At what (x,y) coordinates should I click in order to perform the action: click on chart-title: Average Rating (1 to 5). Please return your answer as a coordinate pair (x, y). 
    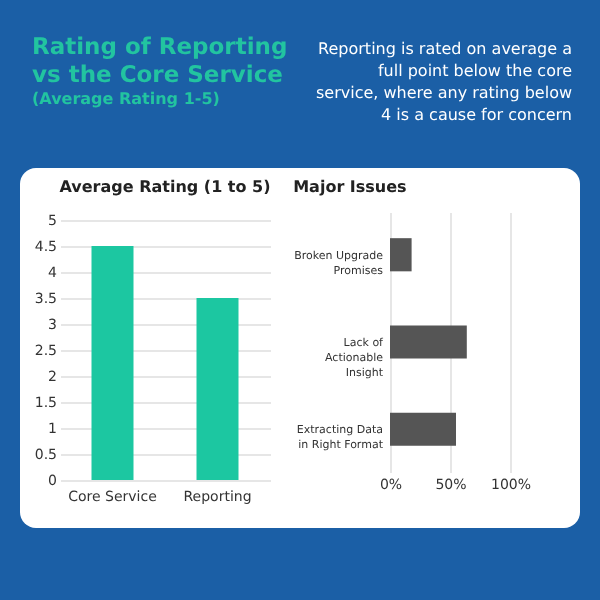
    Looking at the image, I should click on (165, 187).